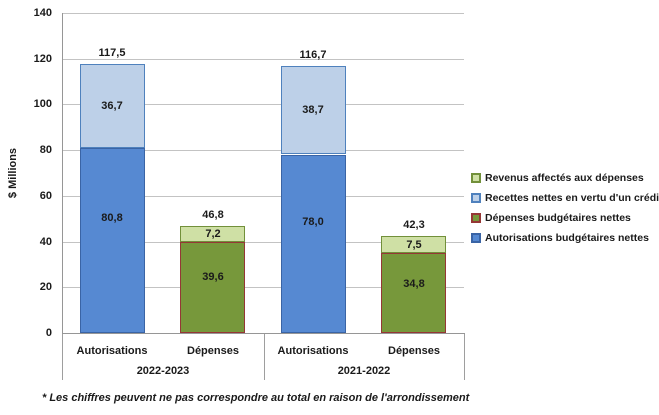 The height and width of the screenshot is (415, 659). Describe the element at coordinates (42, 13) in the screenshot. I see `y-axis-tick-label: 140` at that location.